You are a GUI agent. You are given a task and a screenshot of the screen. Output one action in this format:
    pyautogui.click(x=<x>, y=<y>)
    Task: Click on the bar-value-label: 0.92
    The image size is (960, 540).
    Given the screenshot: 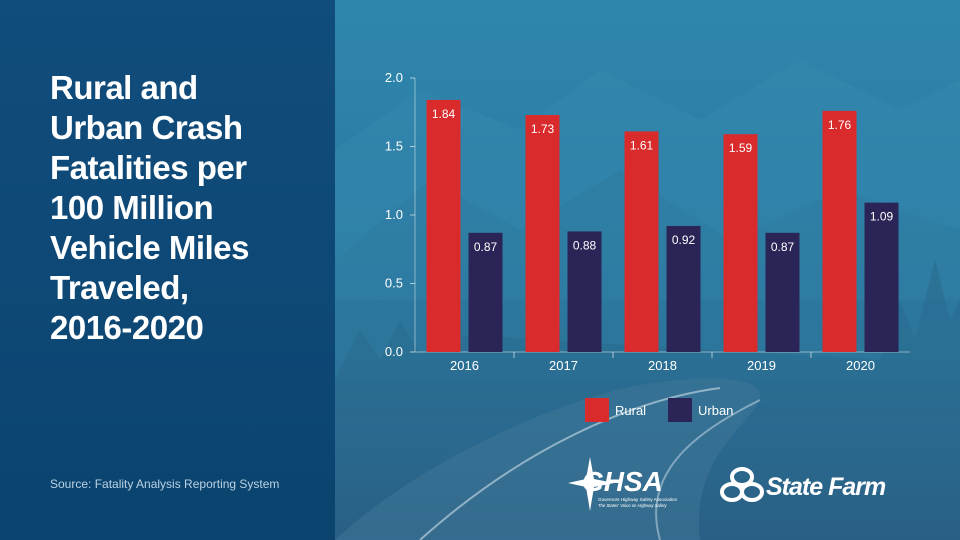 What is the action you would take?
    pyautogui.click(x=684, y=240)
    